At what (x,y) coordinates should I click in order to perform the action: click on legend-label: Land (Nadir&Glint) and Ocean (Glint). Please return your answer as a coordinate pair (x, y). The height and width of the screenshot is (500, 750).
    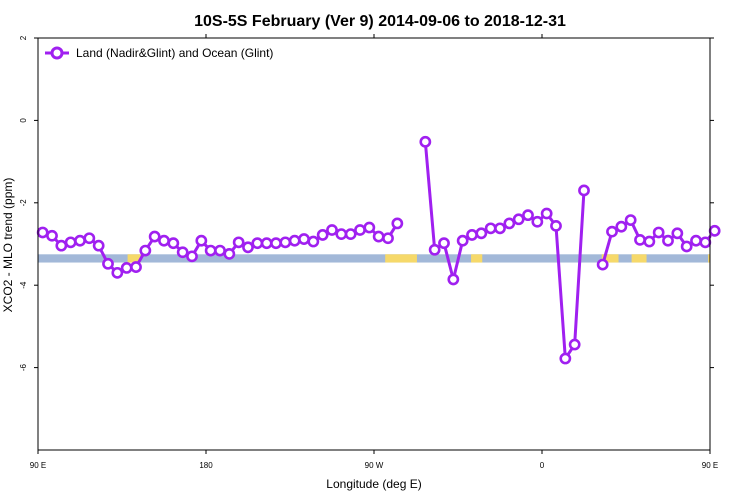
    Looking at the image, I should click on (174, 53).